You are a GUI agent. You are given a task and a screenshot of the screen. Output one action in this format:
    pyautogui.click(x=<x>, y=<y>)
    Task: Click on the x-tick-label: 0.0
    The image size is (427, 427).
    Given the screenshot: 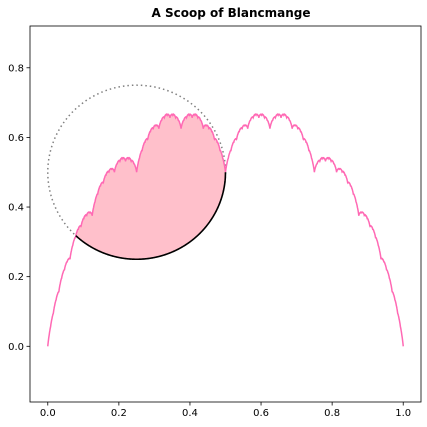 What is the action you would take?
    pyautogui.click(x=48, y=413)
    